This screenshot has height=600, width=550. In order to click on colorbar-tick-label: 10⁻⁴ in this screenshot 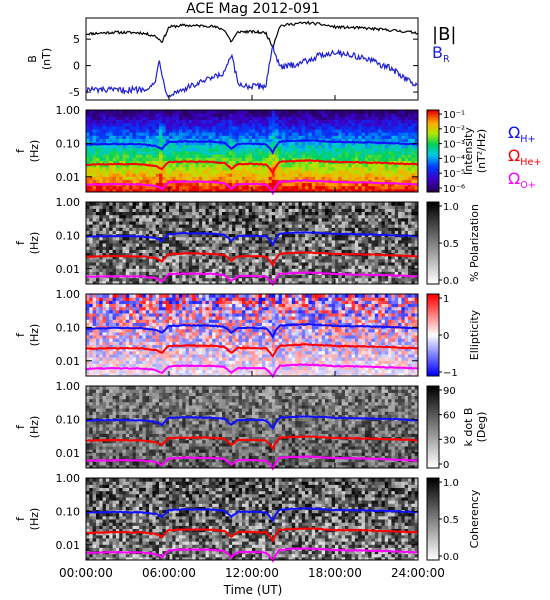, I will do `click(454, 159)`.